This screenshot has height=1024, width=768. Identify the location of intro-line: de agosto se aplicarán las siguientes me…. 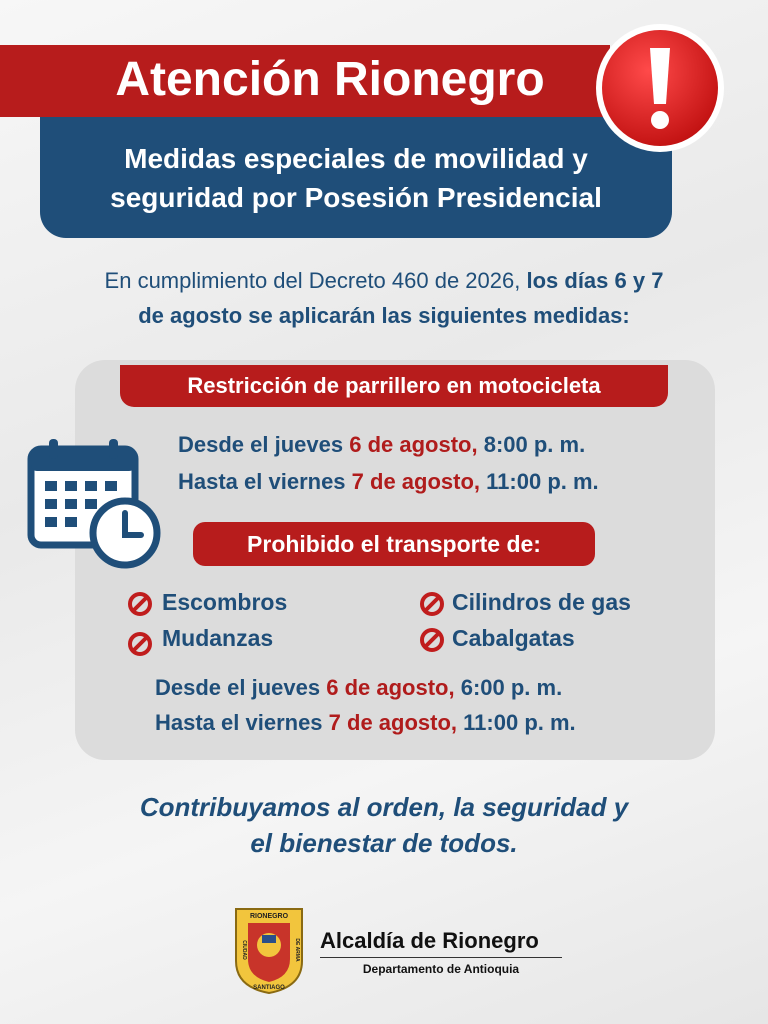
(384, 315).